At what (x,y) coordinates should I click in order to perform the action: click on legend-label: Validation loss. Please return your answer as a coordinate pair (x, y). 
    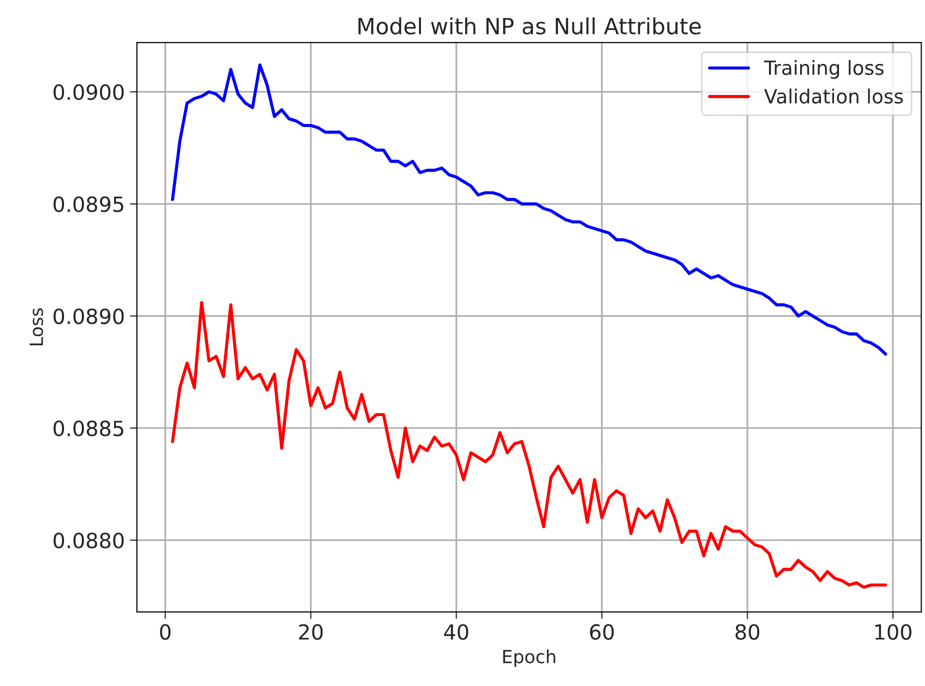
    Looking at the image, I should click on (833, 96).